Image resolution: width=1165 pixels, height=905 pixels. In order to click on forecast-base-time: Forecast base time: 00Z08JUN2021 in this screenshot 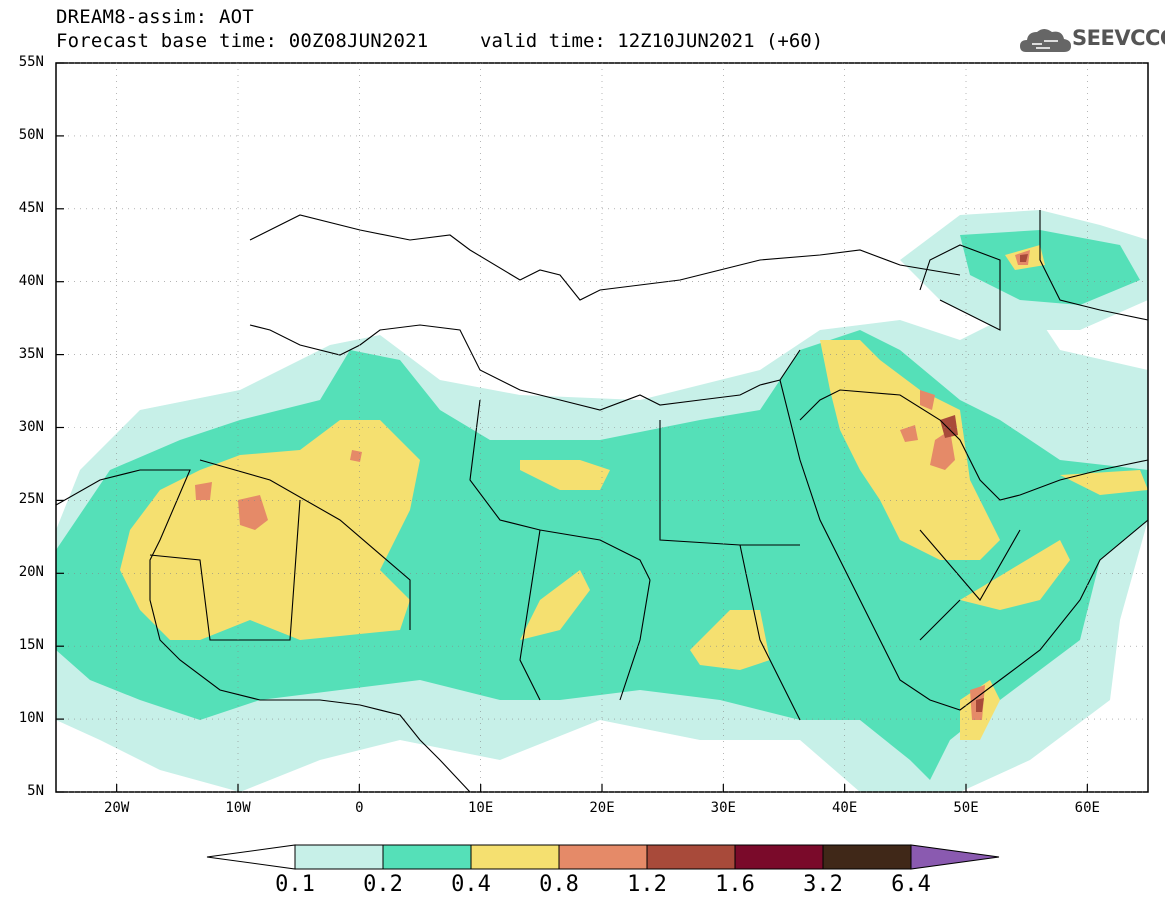, I will do `click(242, 41)`.